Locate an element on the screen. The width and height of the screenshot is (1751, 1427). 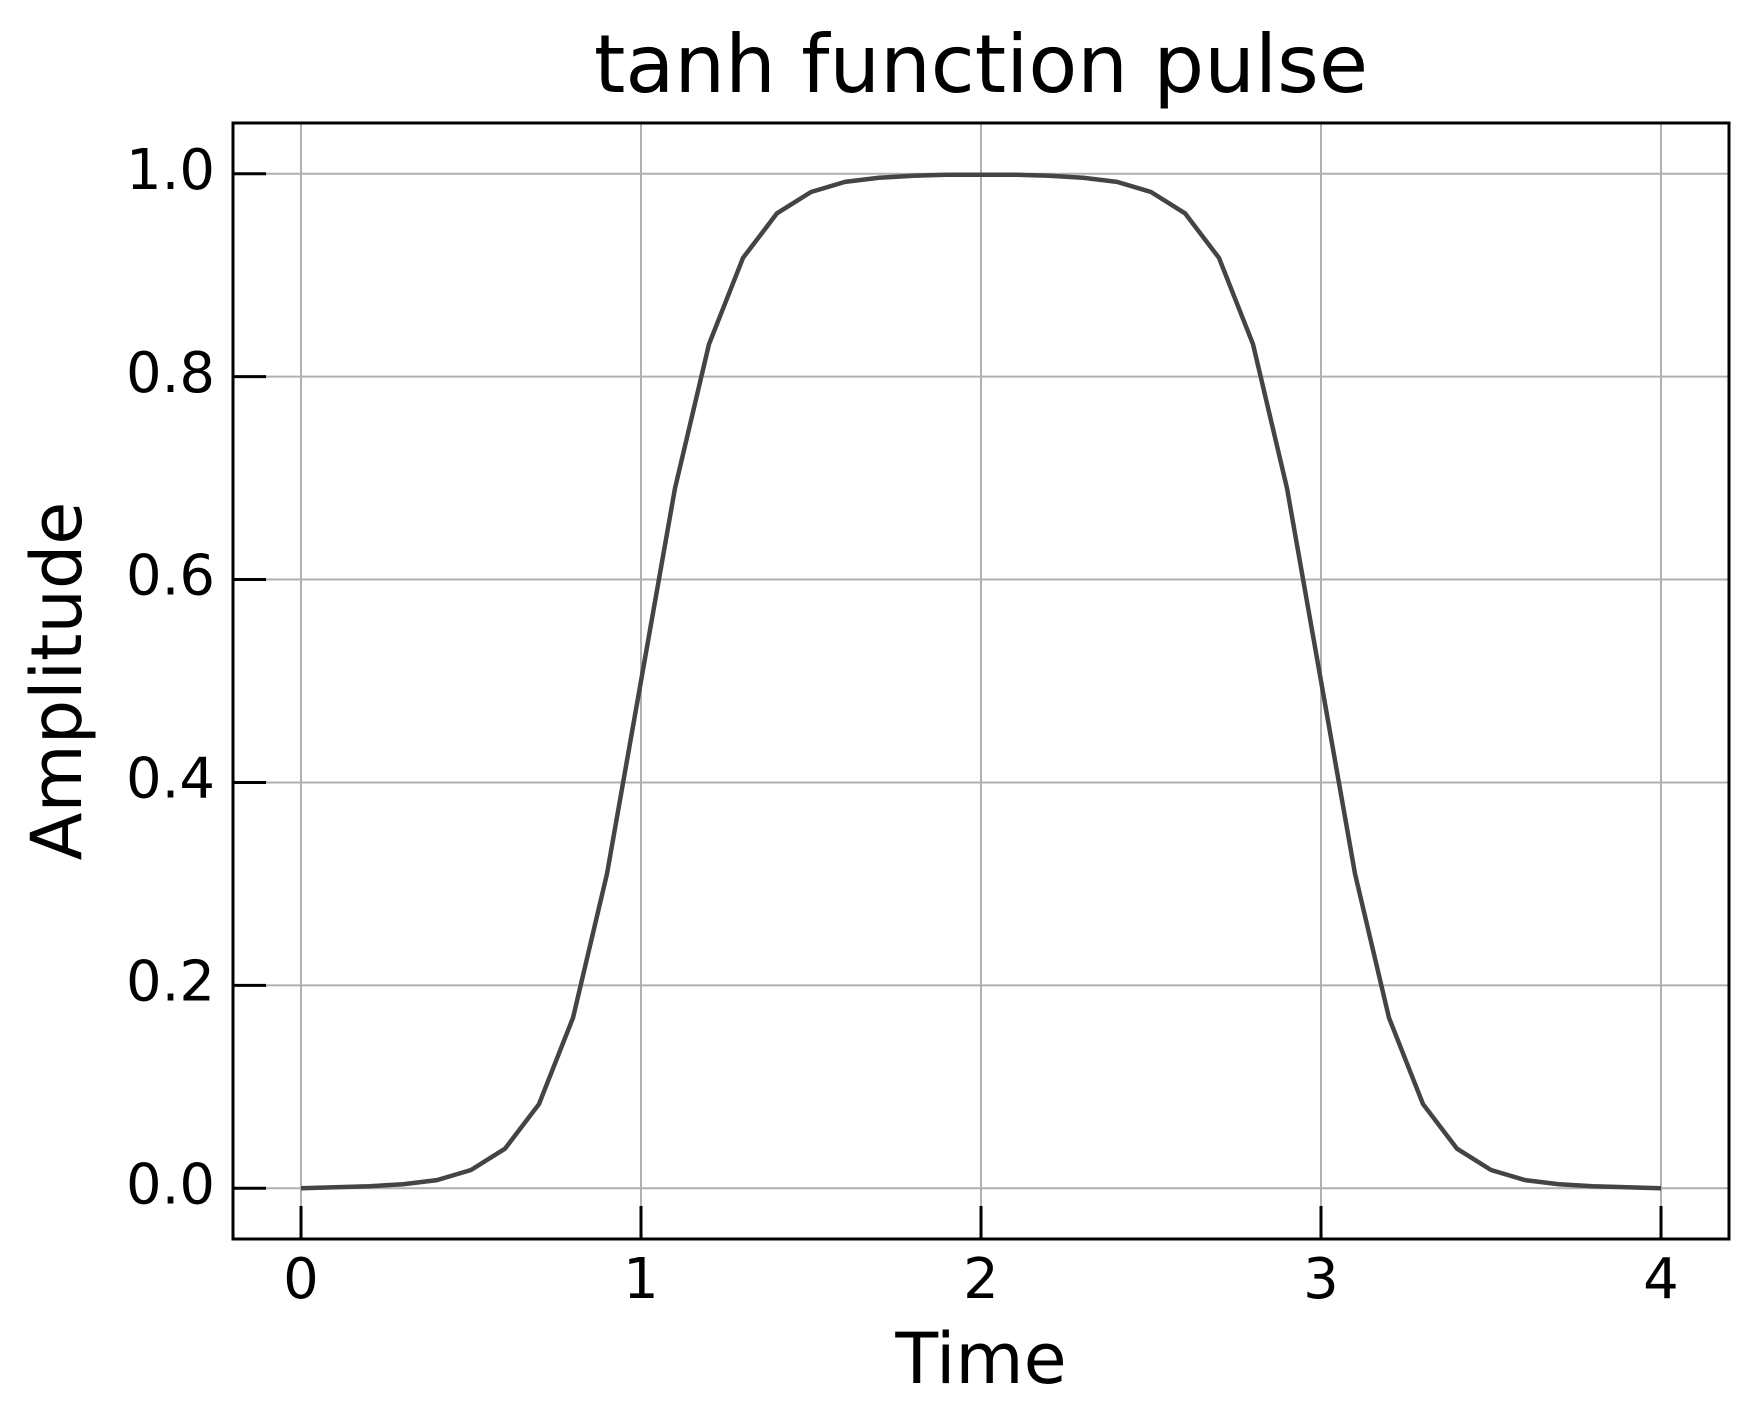
chart-title: tanh function pulse is located at coordinates (981, 64).